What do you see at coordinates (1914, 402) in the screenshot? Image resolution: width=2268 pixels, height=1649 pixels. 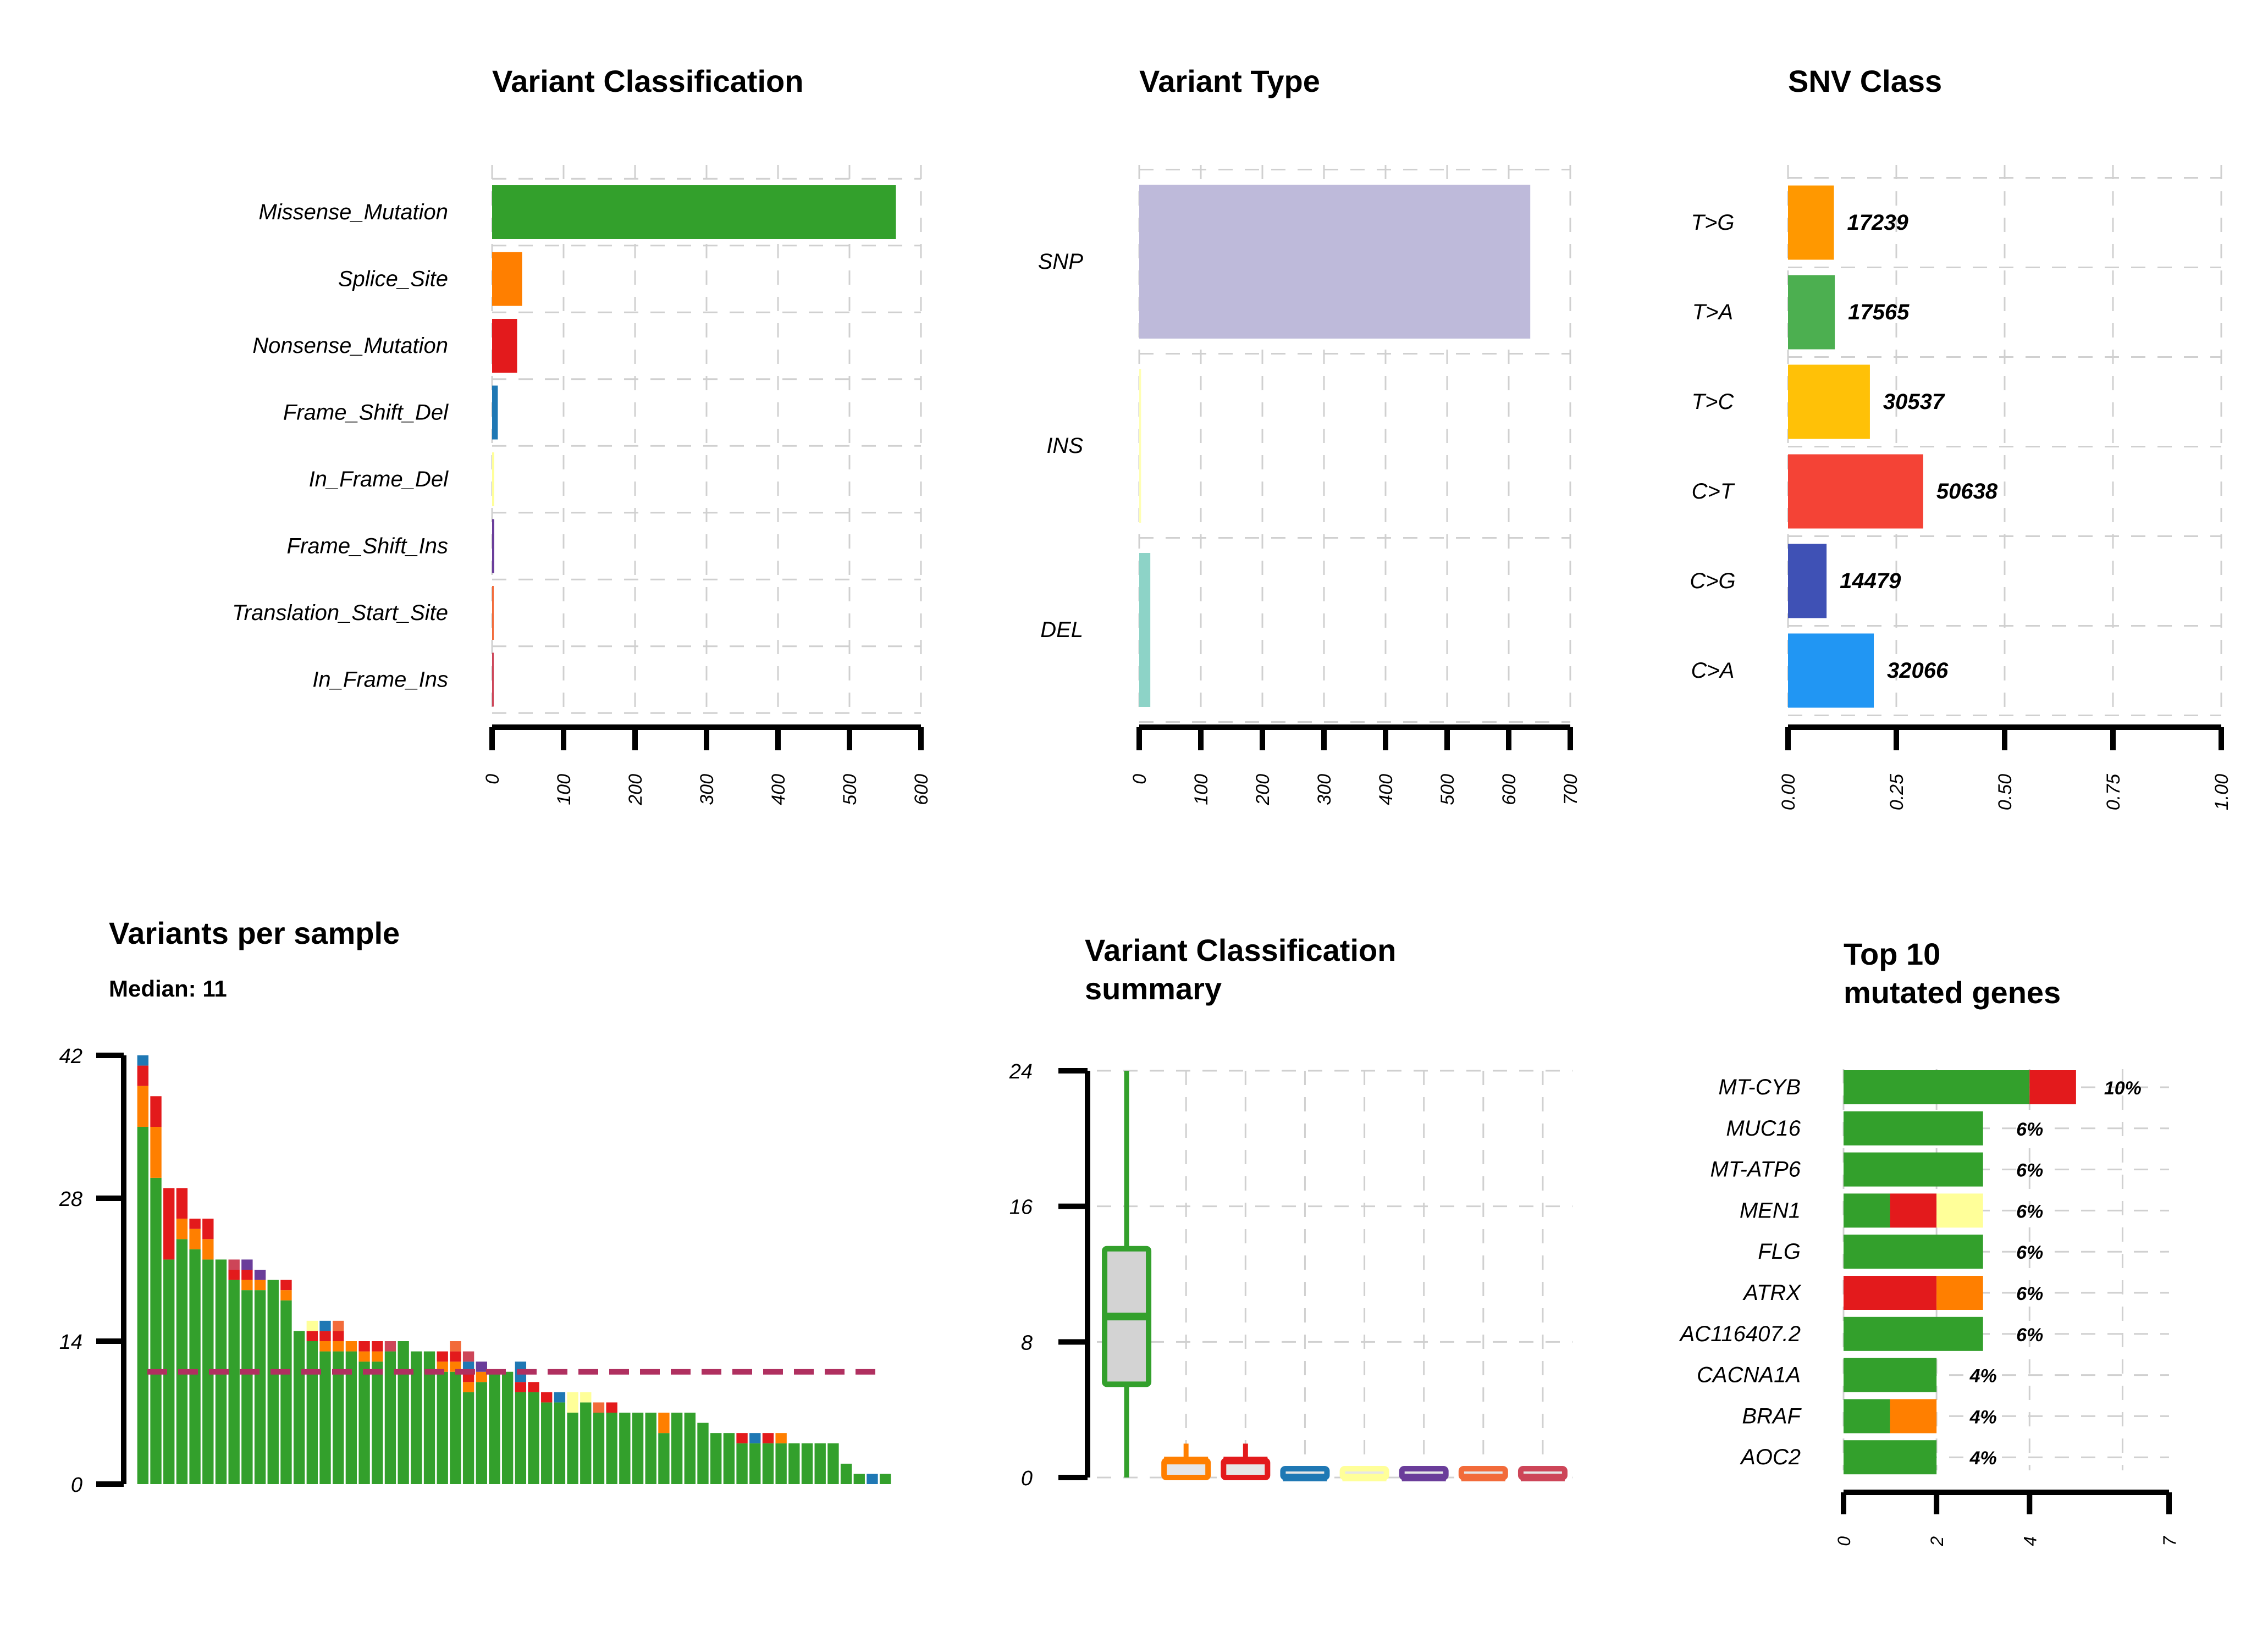 I see `data-label: 30537` at bounding box center [1914, 402].